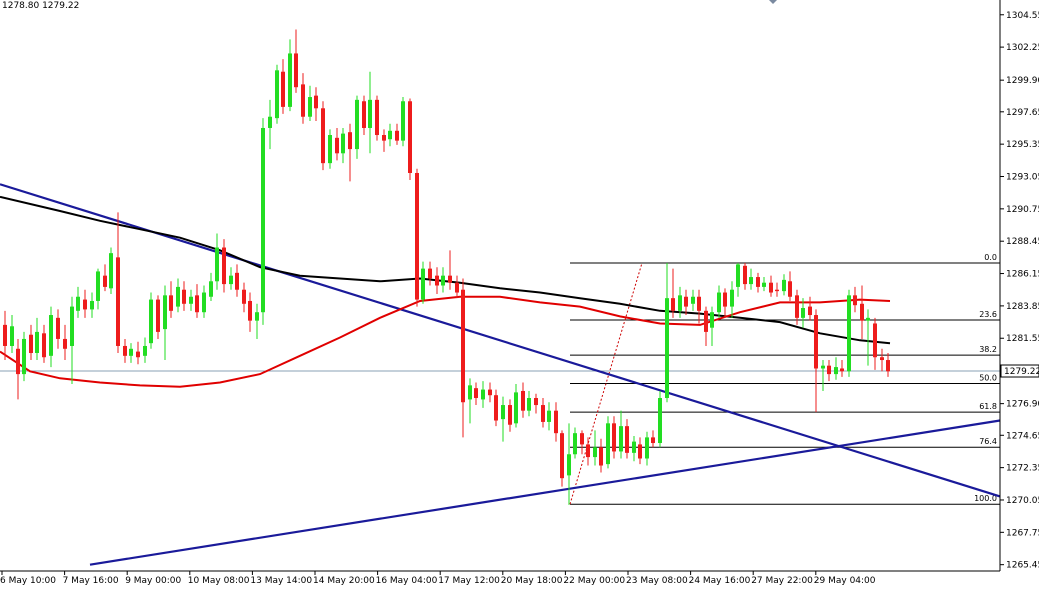 The image size is (1039, 594). I want to click on y-tick-label: 1302.25, so click(1022, 48).